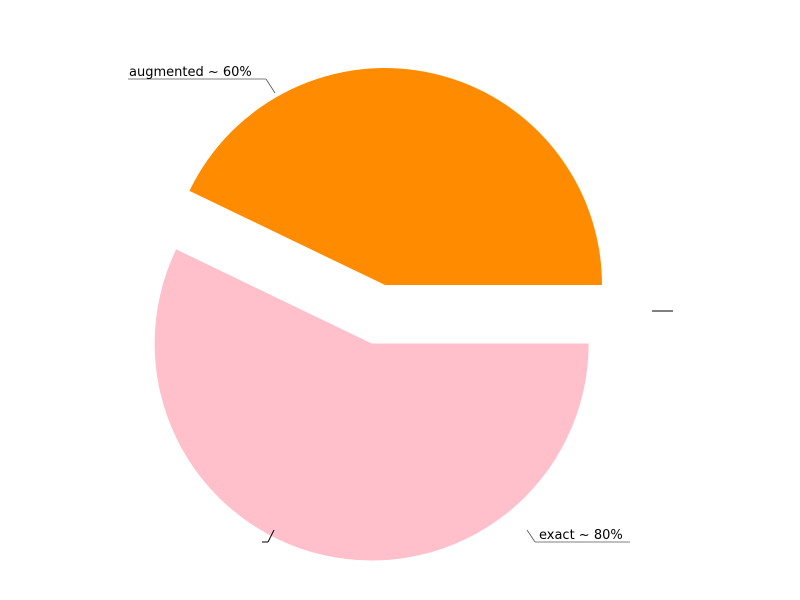 This screenshot has width=800, height=600. What do you see at coordinates (190, 72) in the screenshot?
I see `slice-label-augmented: augmented ~ 60%` at bounding box center [190, 72].